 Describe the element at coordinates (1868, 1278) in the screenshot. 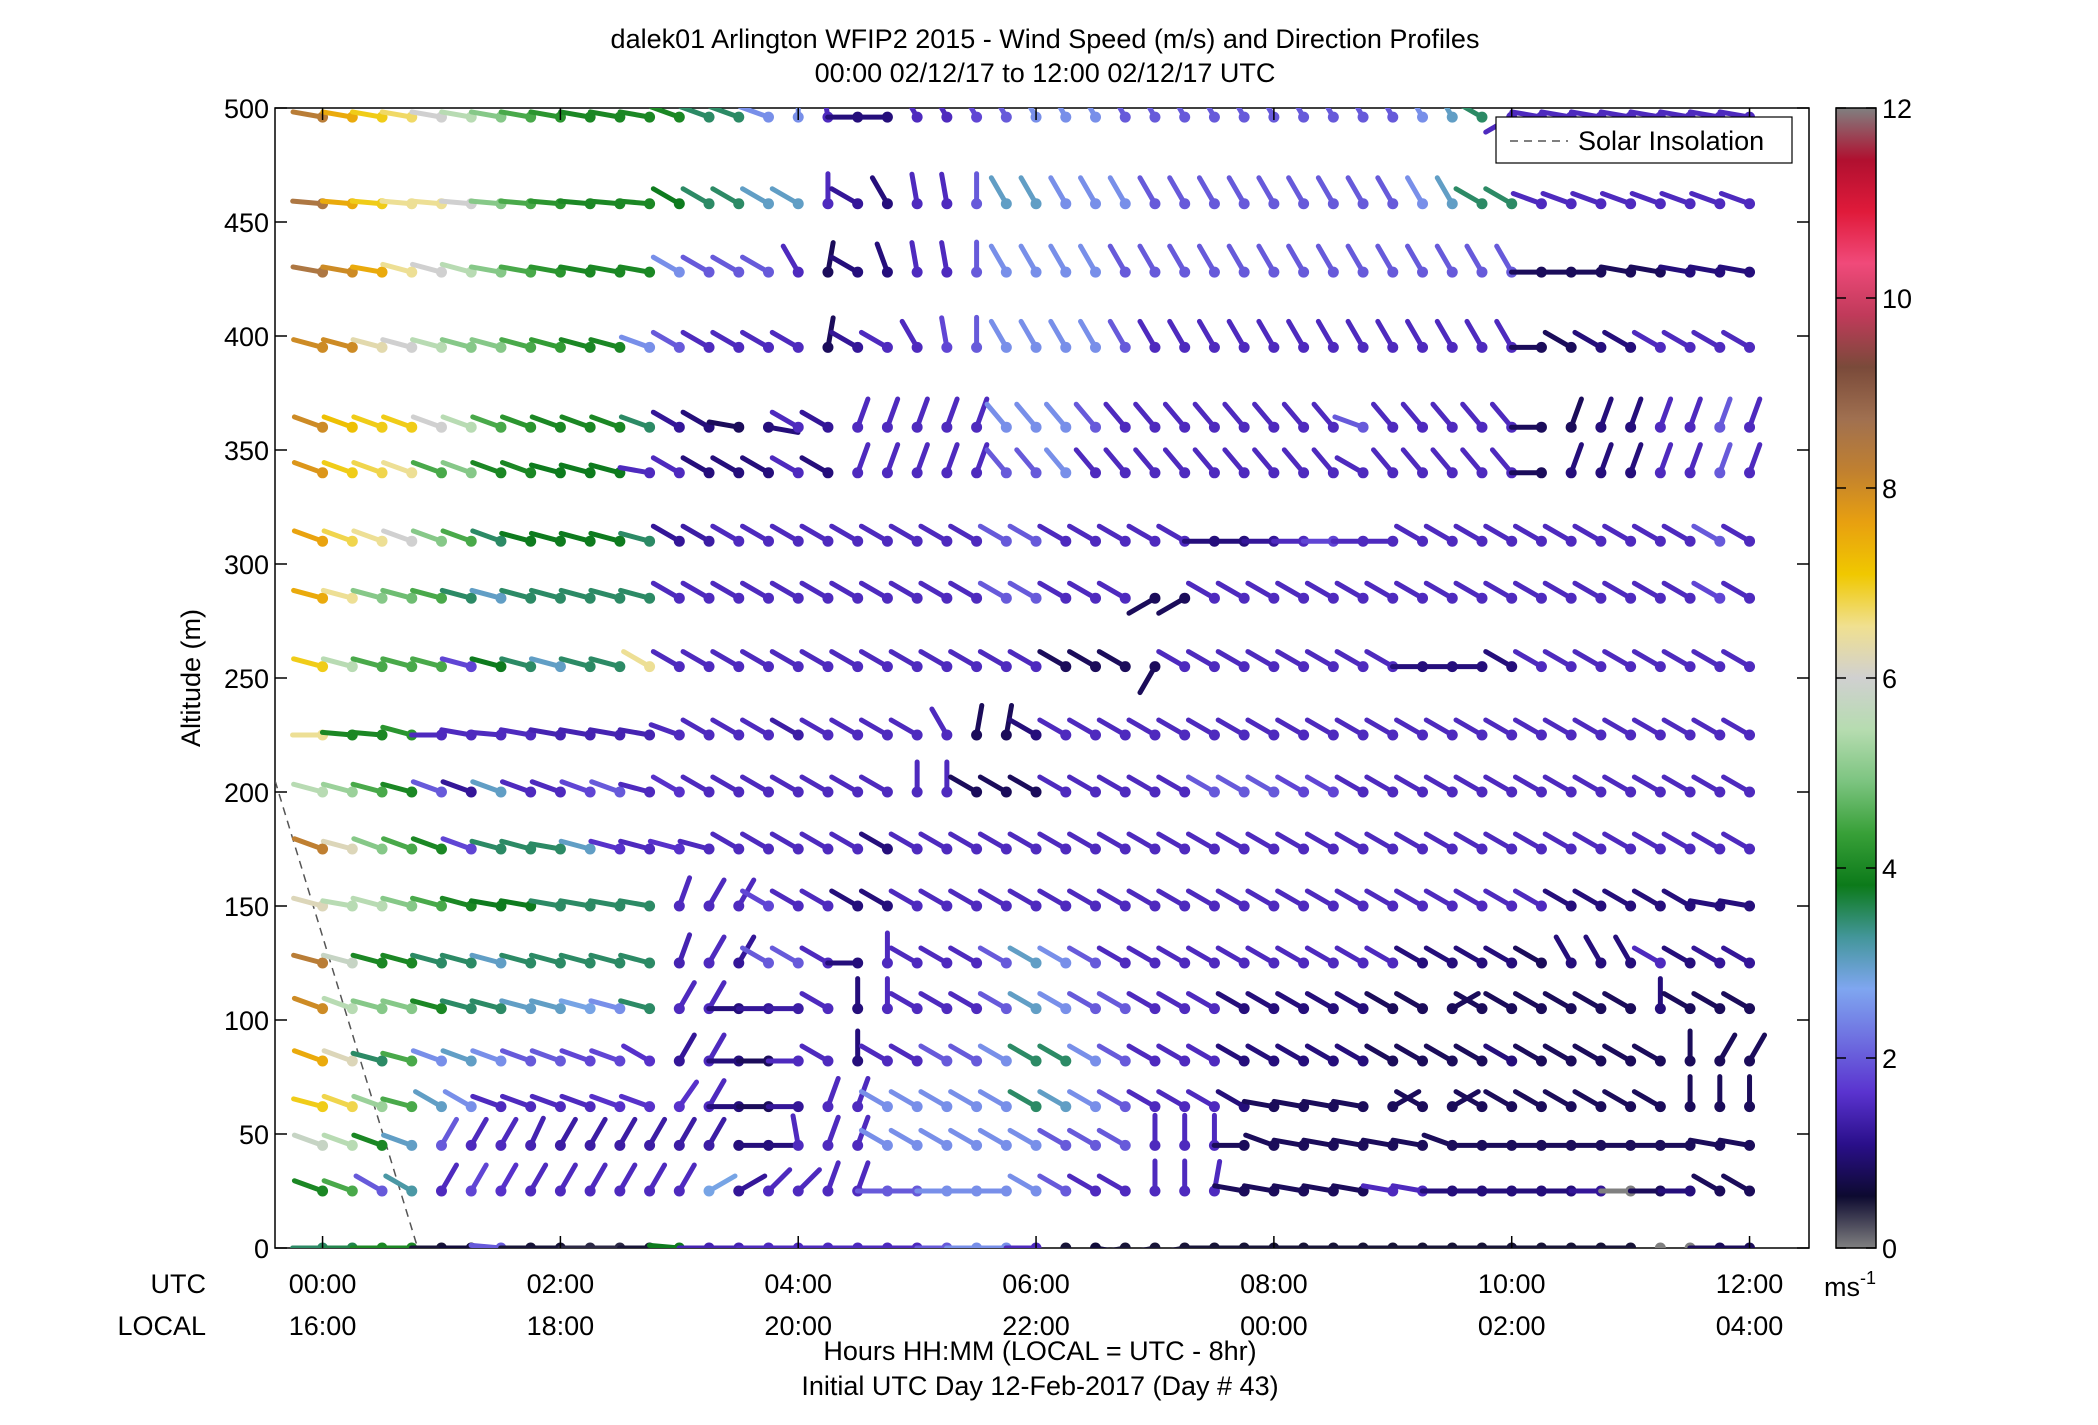

I see `colorbar-unit-exponent: -1` at that location.